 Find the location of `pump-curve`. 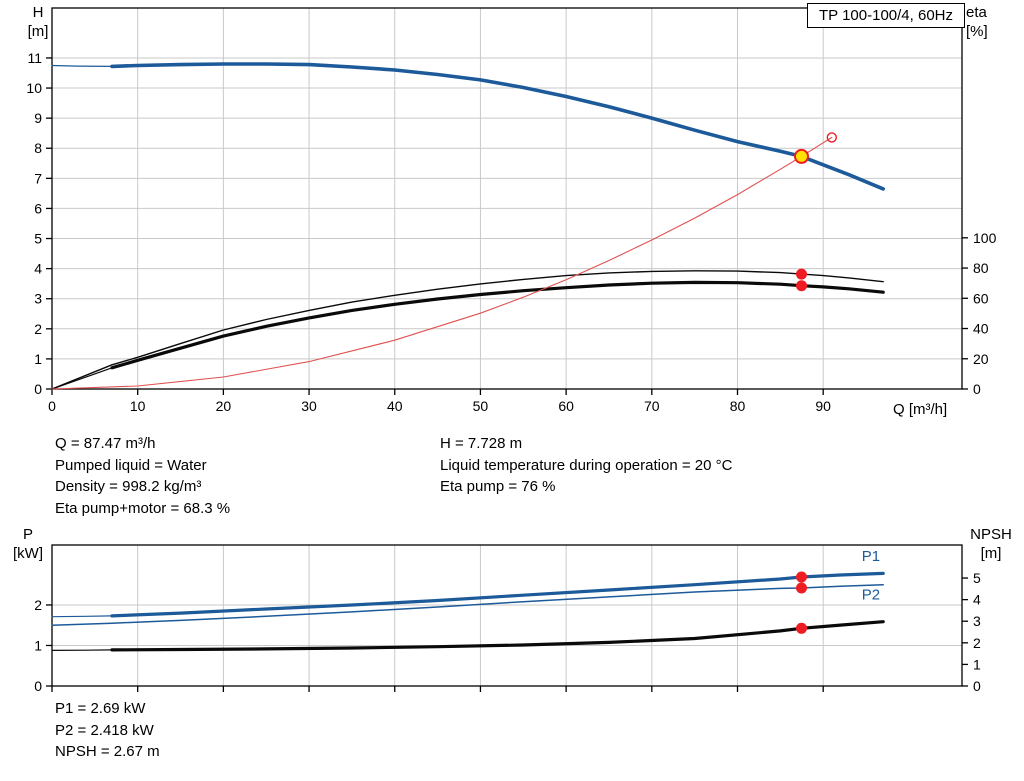

pump-curve is located at coordinates (497, 126).